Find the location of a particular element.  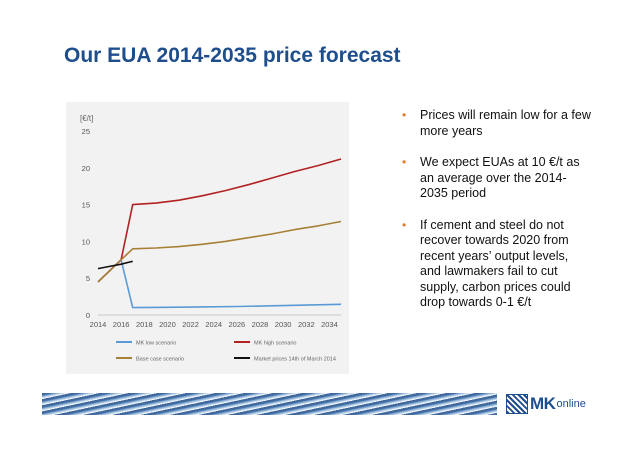

mk-online-logo: MK online is located at coordinates (546, 404).